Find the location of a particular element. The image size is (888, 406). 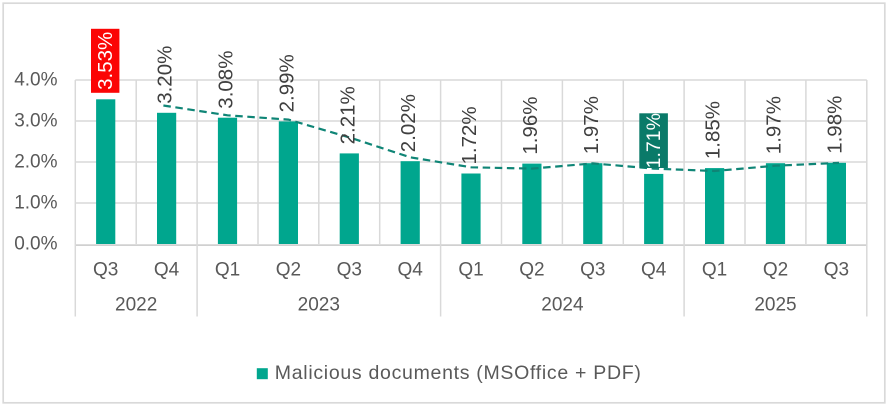

svg-text: 3.20% is located at coordinates (165, 75).